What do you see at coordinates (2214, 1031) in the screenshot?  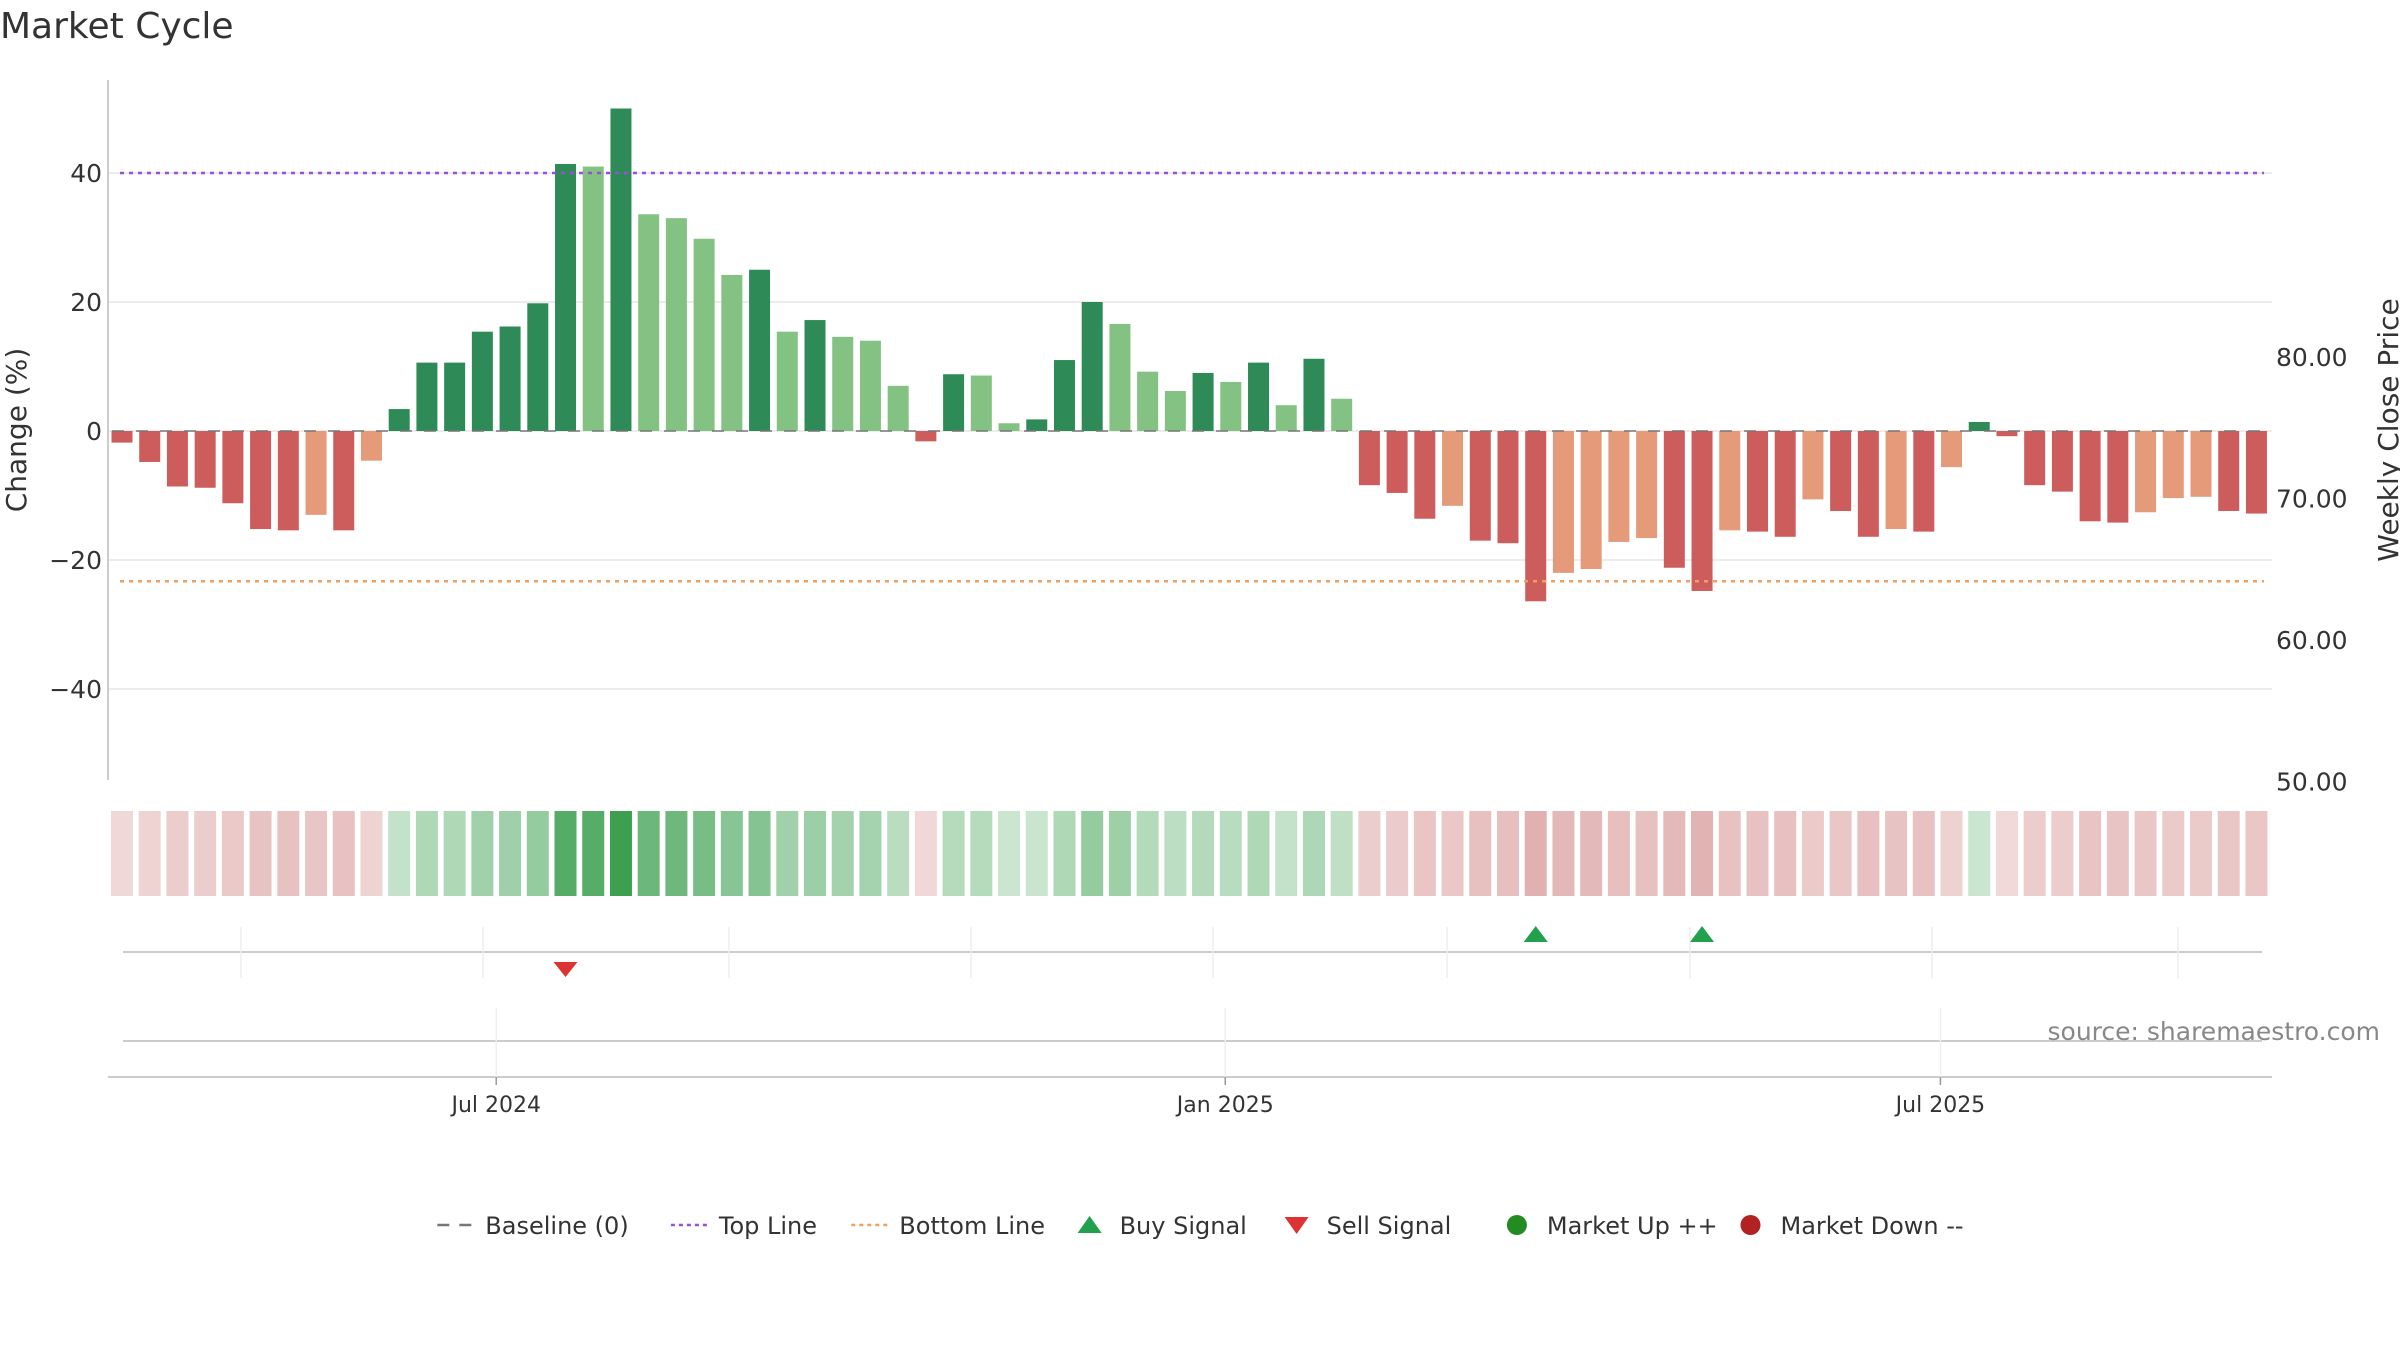 I see `source-label: source: sharemaestro.com` at bounding box center [2214, 1031].